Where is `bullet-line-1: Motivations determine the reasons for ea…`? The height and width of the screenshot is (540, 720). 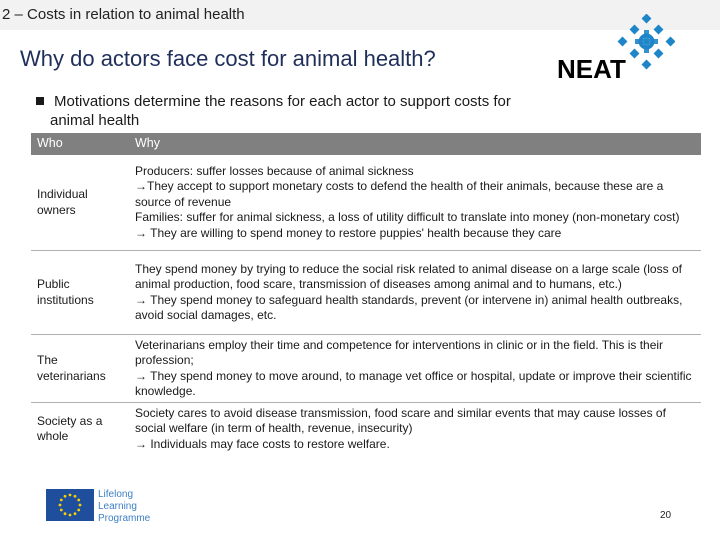
bullet-line-1: Motivations determine the reasons for ea… is located at coordinates (282, 101).